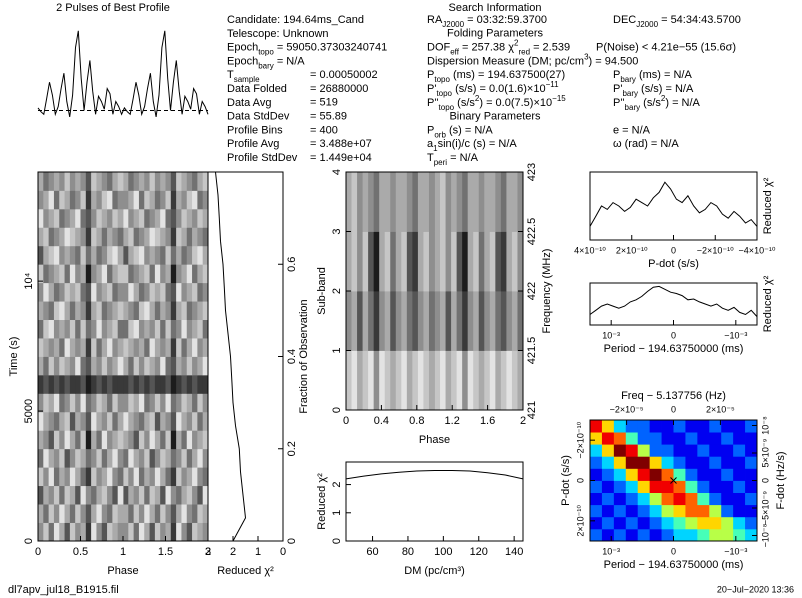 Image resolution: width=802 pixels, height=598 pixels. What do you see at coordinates (616, 75) in the screenshot?
I see `info-text: P` at bounding box center [616, 75].